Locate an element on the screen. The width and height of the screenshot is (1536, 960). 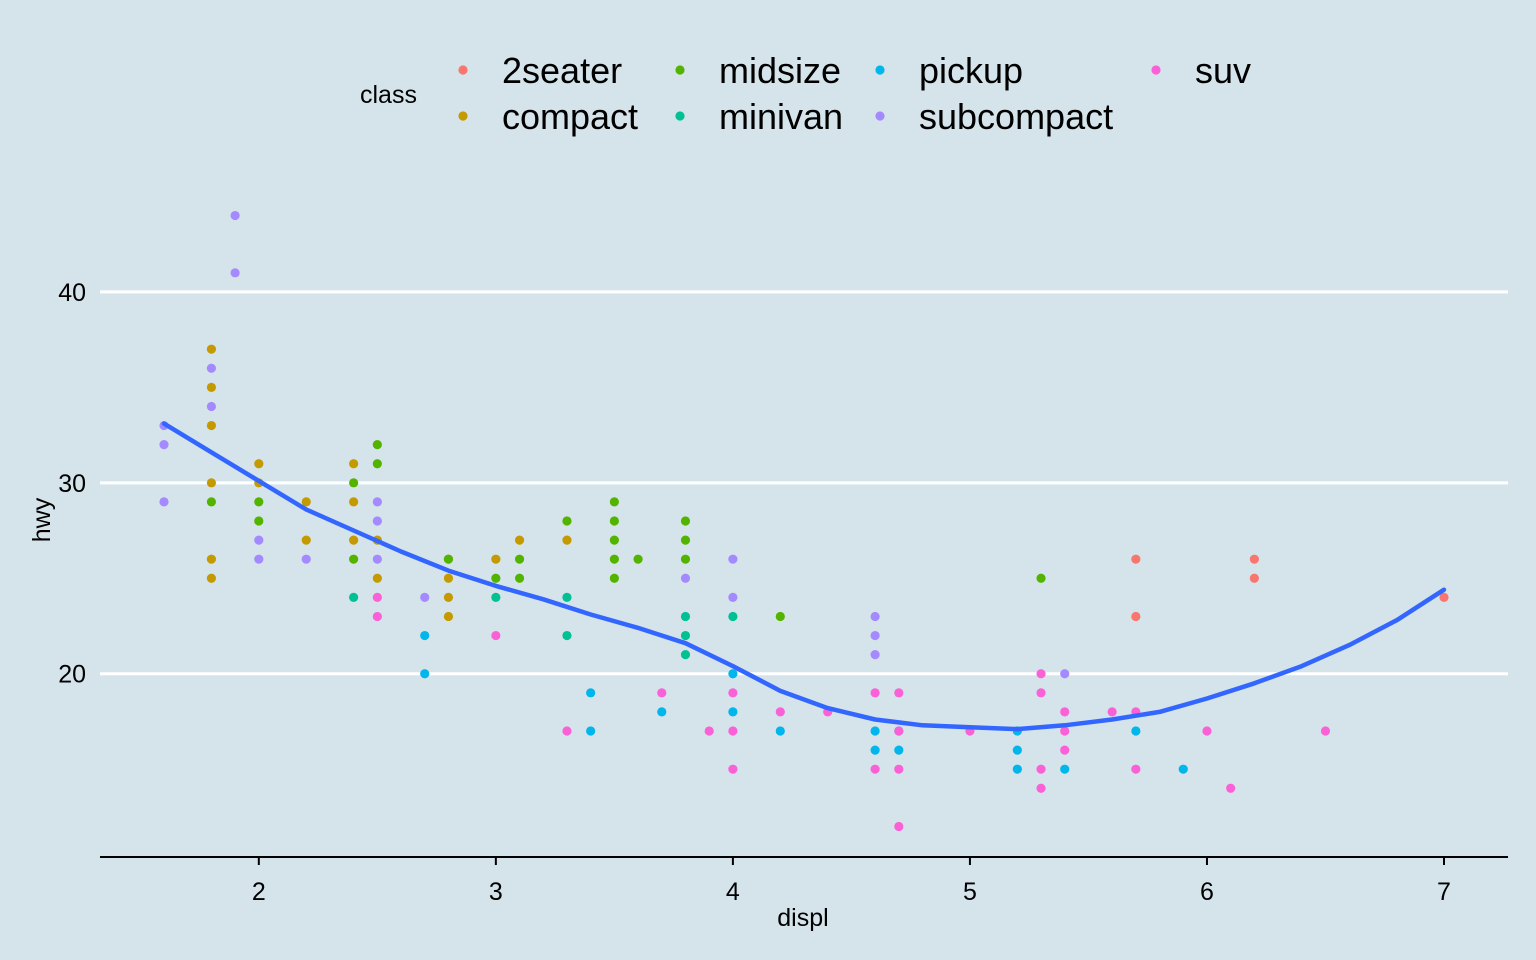
legend-key-midsize is located at coordinates (680, 70).